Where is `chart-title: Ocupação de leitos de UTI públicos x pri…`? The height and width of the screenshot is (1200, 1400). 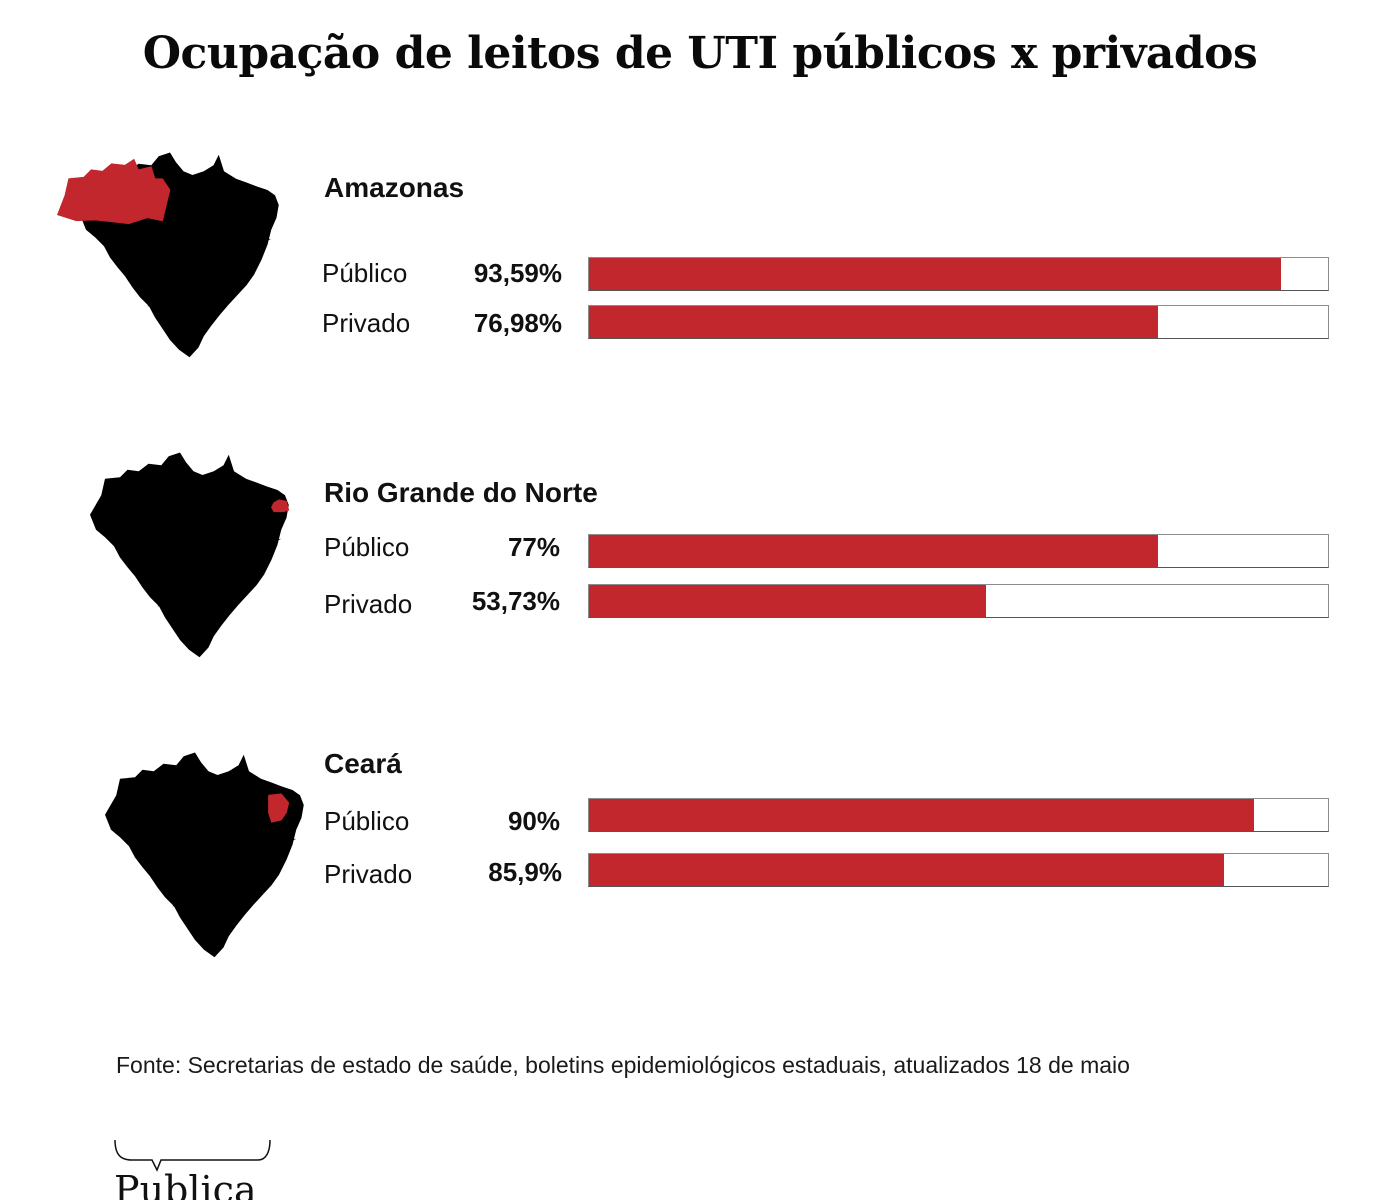
chart-title: Ocupação de leitos de UTI públicos x pri… is located at coordinates (700, 53).